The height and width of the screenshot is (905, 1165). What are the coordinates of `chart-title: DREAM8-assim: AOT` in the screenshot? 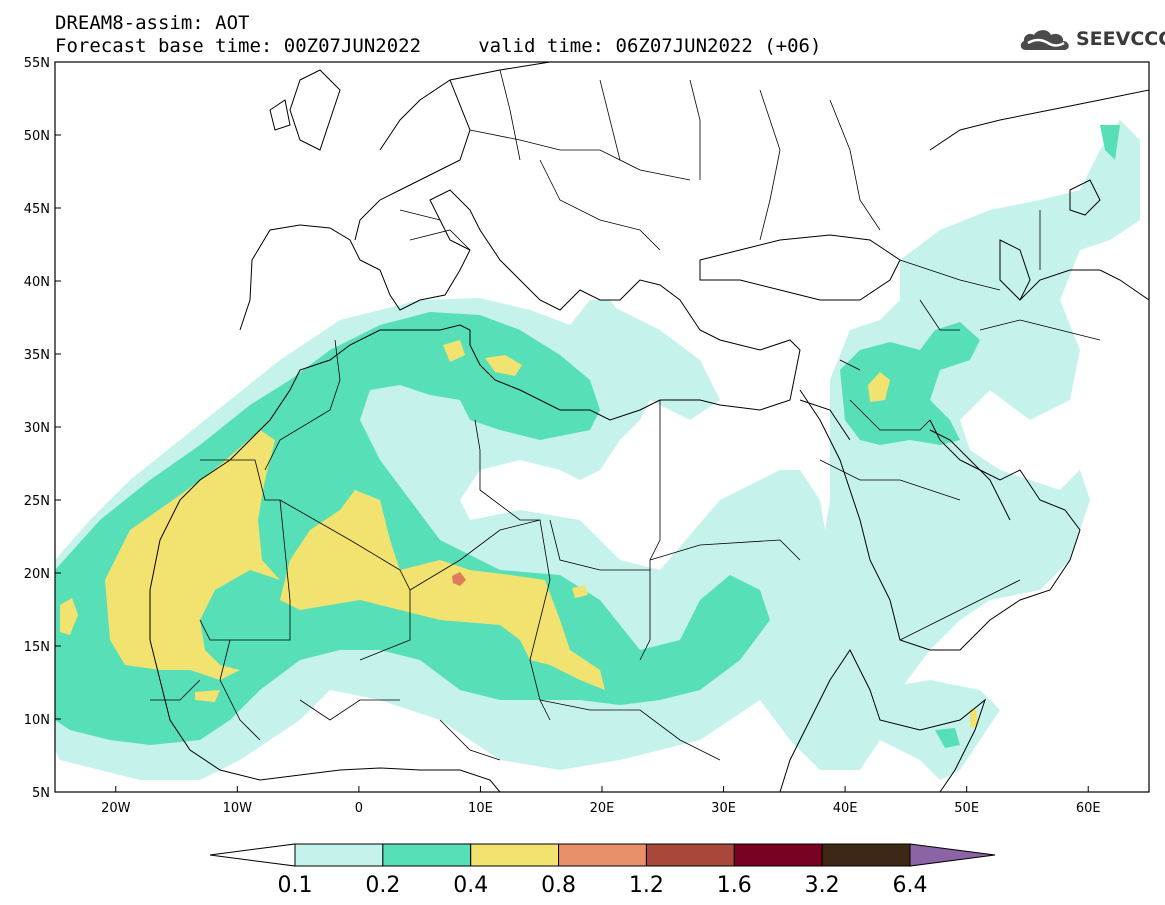 It's located at (152, 23).